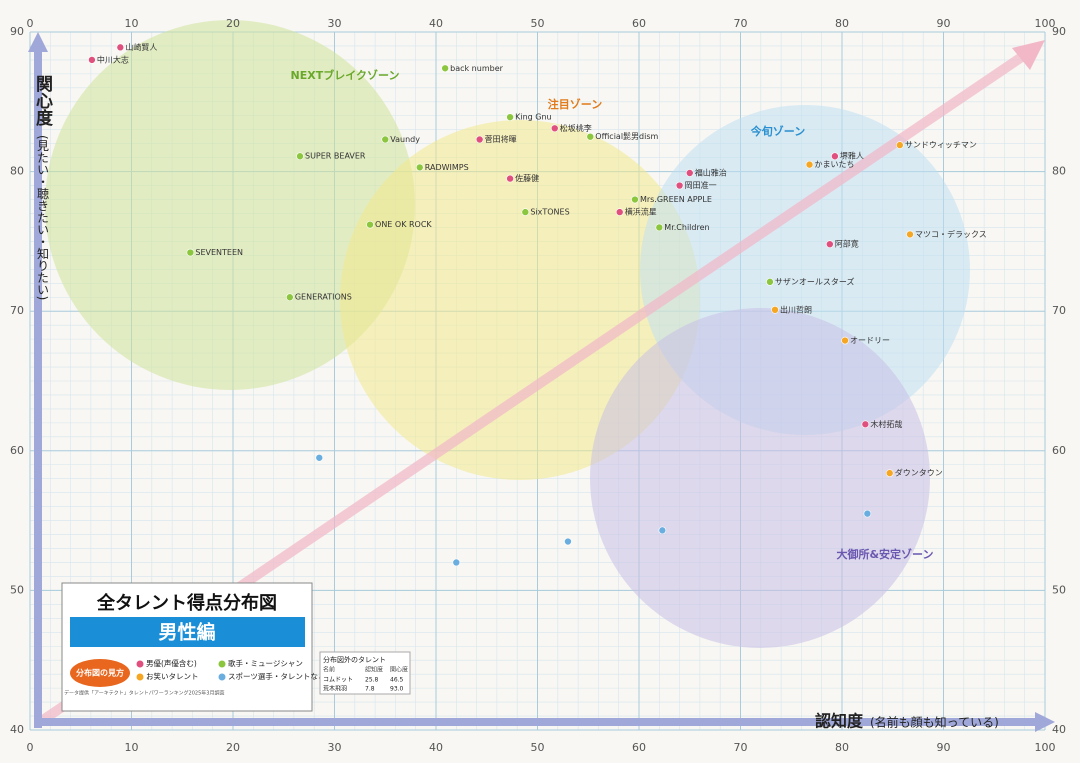 The width and height of the screenshot is (1080, 763). Describe the element at coordinates (538, 747) in the screenshot. I see `x-tick-label: 50` at that location.